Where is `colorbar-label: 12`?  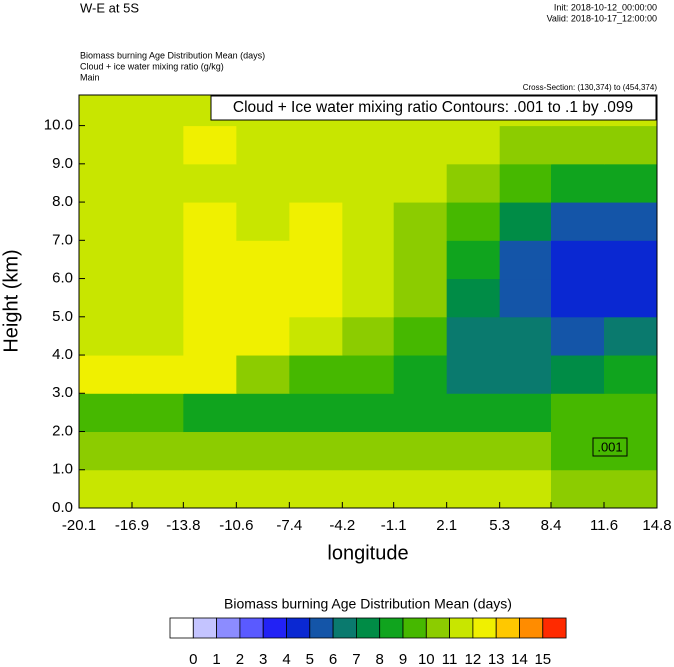
colorbar-label: 12 is located at coordinates (473, 659).